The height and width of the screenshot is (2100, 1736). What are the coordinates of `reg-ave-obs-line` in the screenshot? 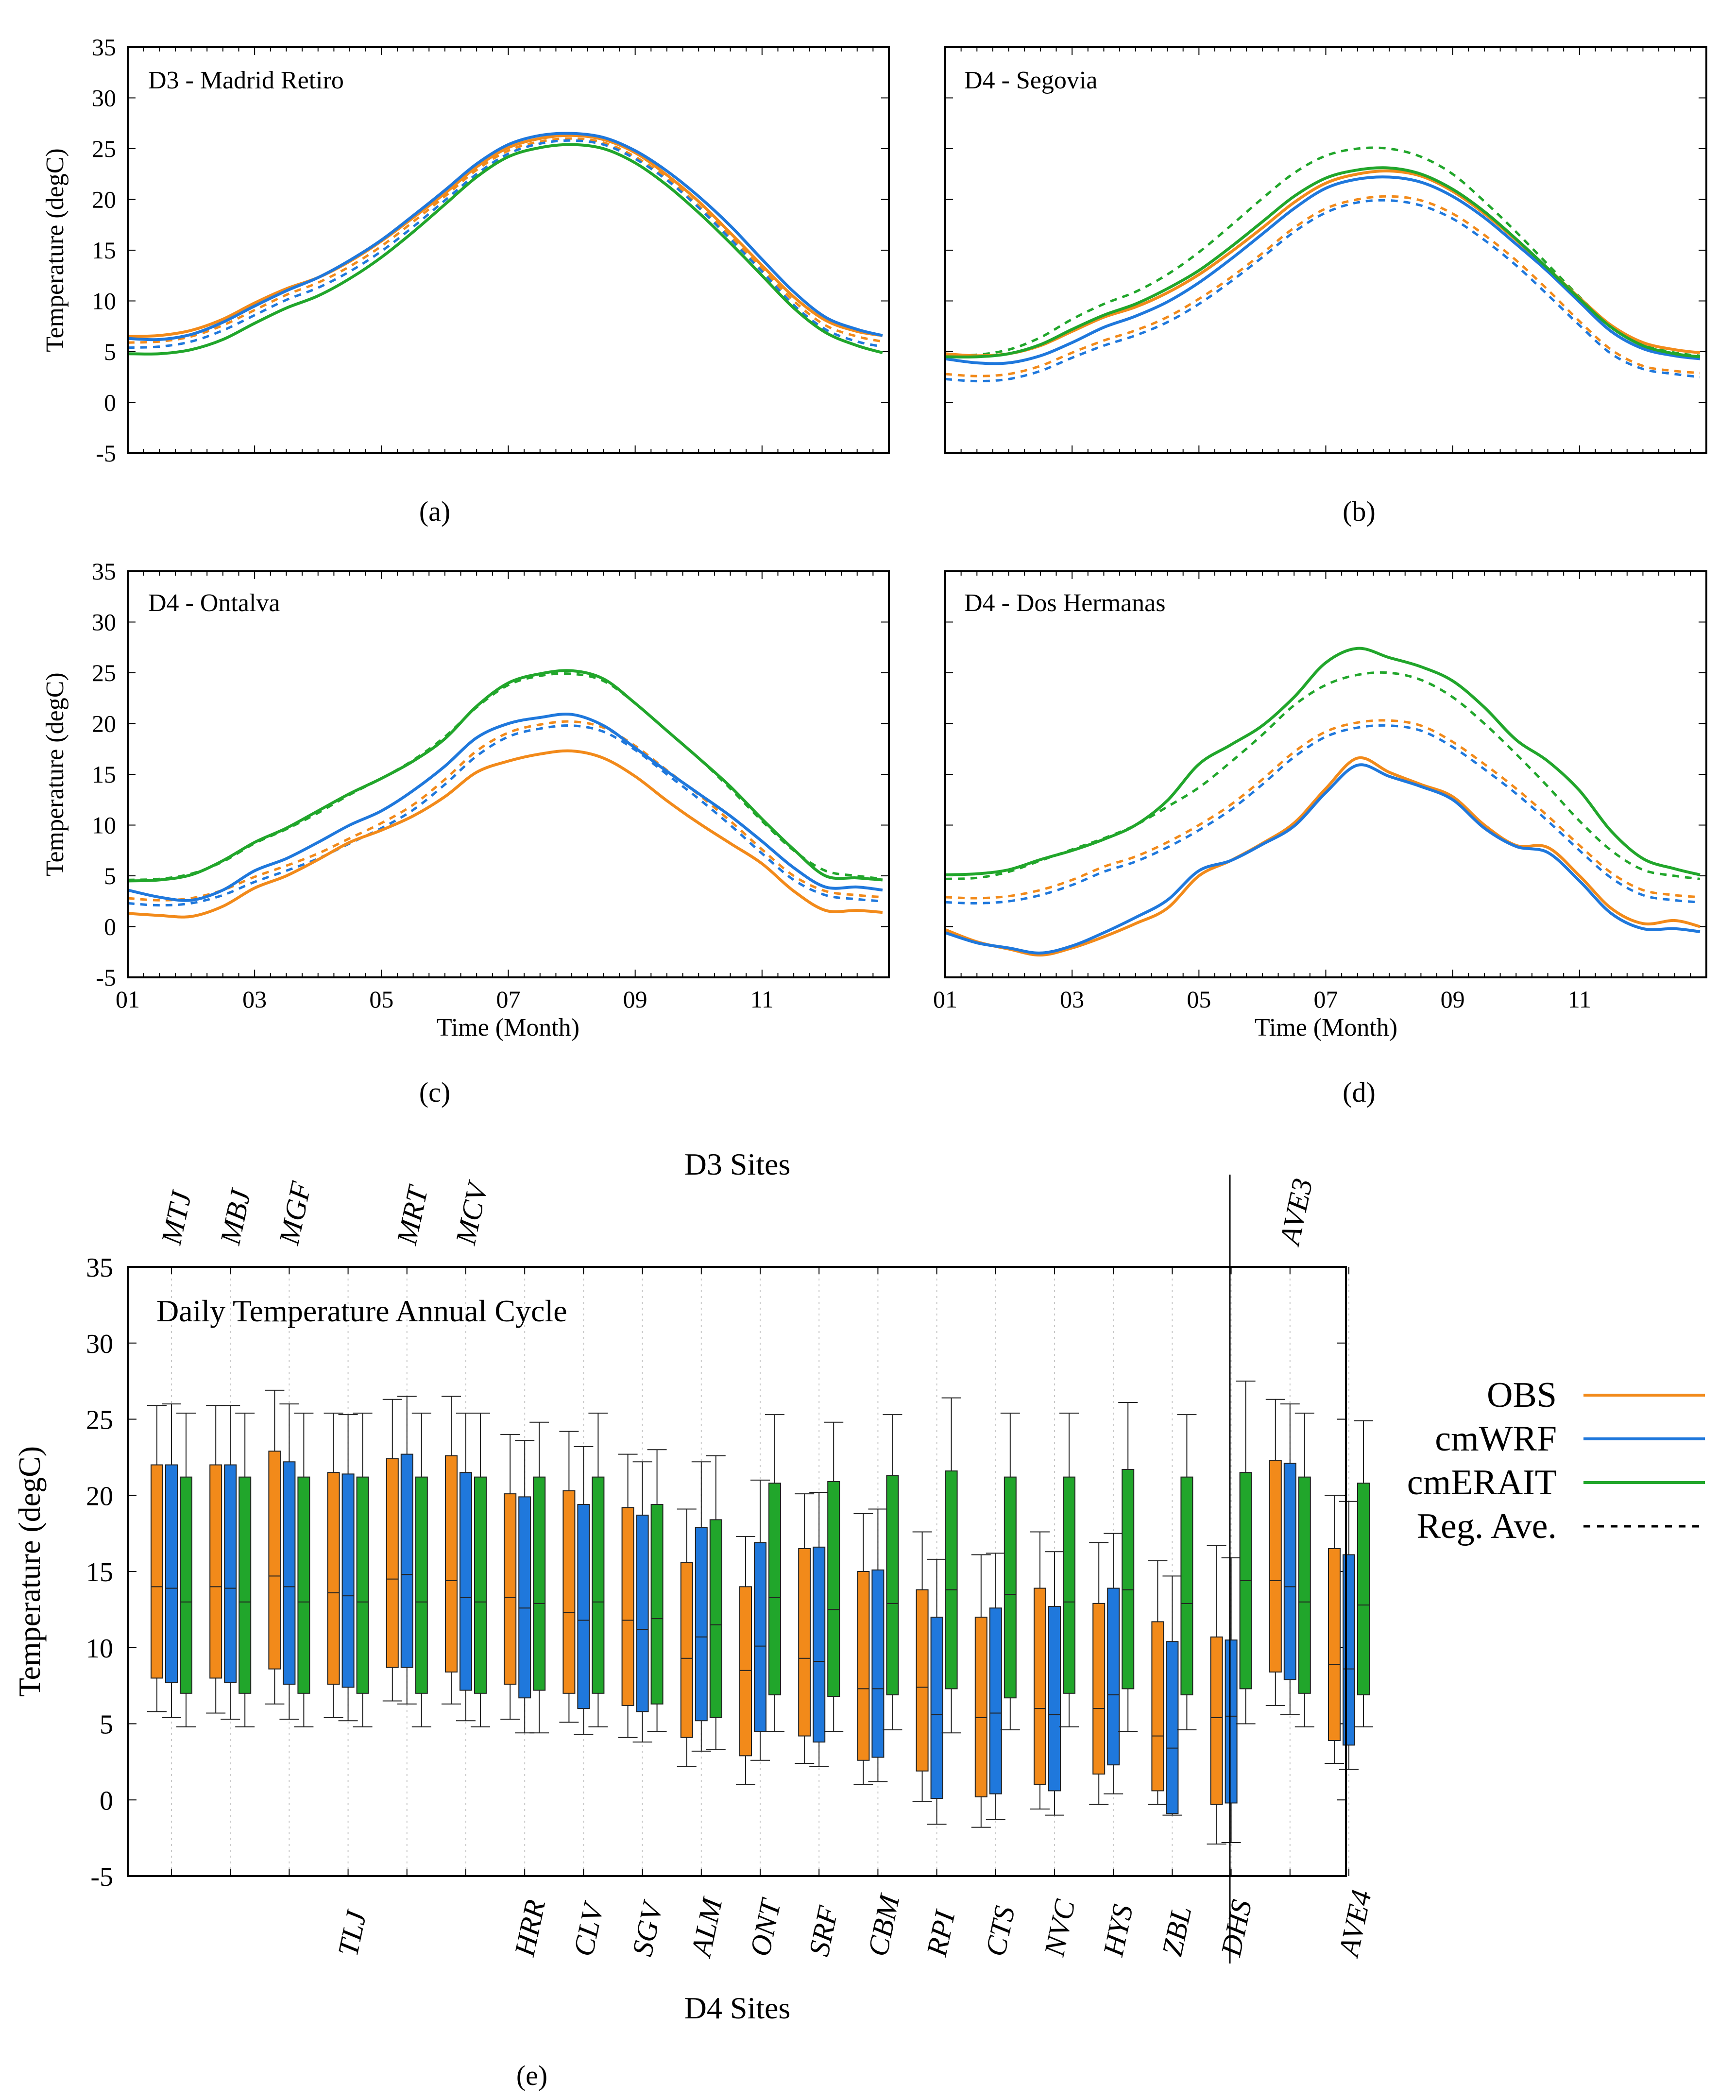 It's located at (505, 811).